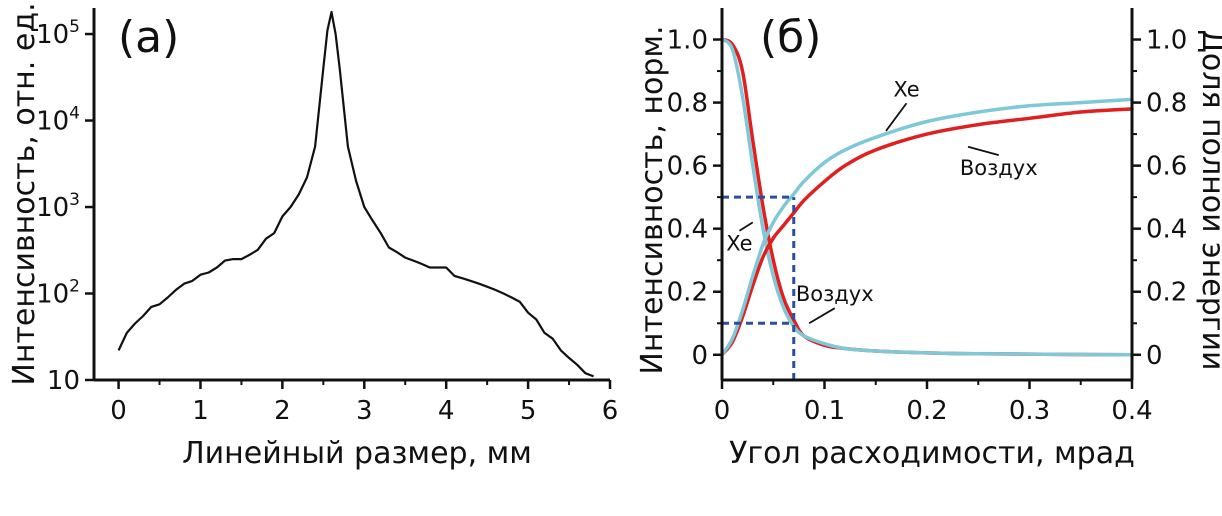 This screenshot has width=1222, height=516. I want to click on b-y2-tick-label-4: 0.8, so click(1166, 104).